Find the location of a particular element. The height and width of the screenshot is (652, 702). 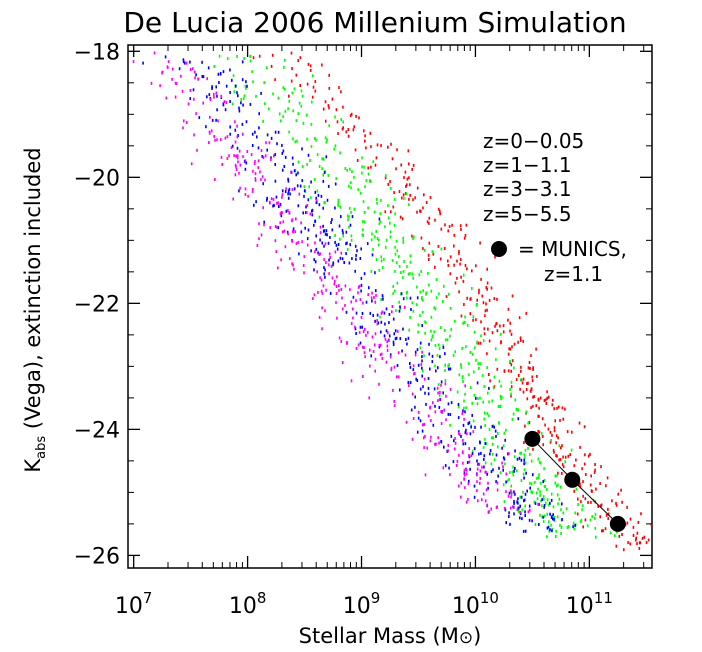

legend-entry-z5: z=5−5.5 is located at coordinates (527, 214).